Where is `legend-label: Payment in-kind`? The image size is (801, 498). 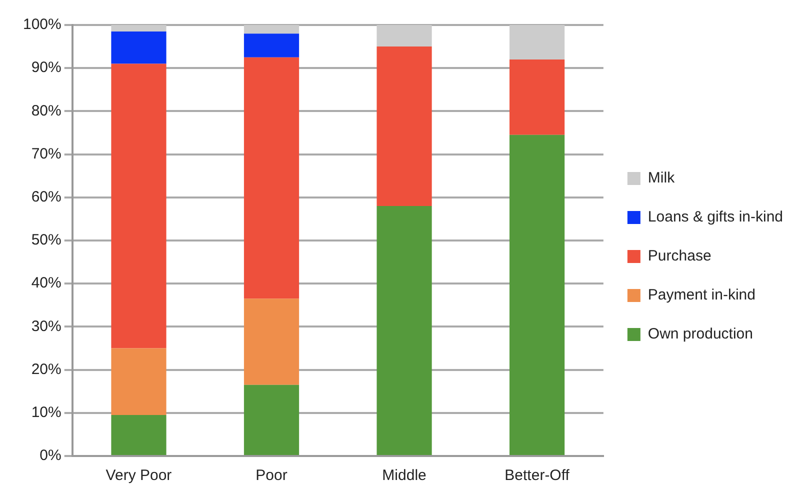
legend-label: Payment in-kind is located at coordinates (702, 295).